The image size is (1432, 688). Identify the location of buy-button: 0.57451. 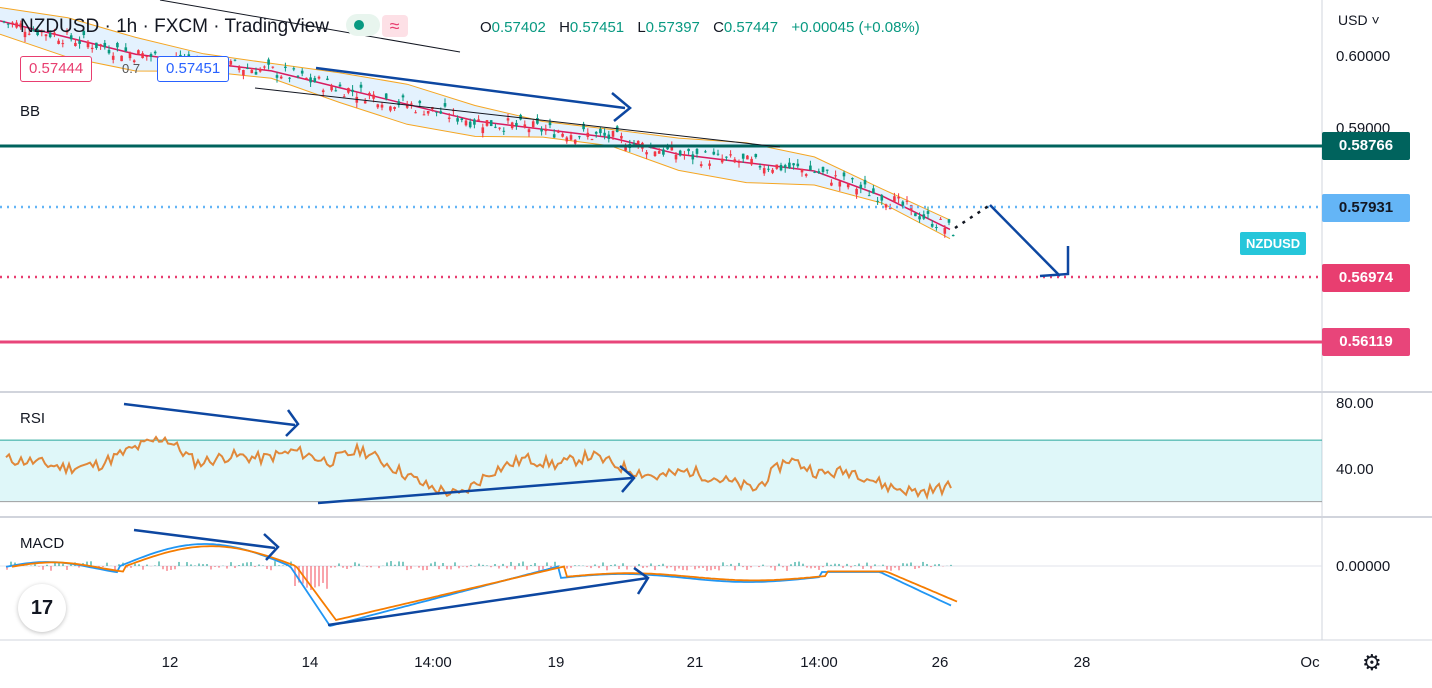
(193, 69).